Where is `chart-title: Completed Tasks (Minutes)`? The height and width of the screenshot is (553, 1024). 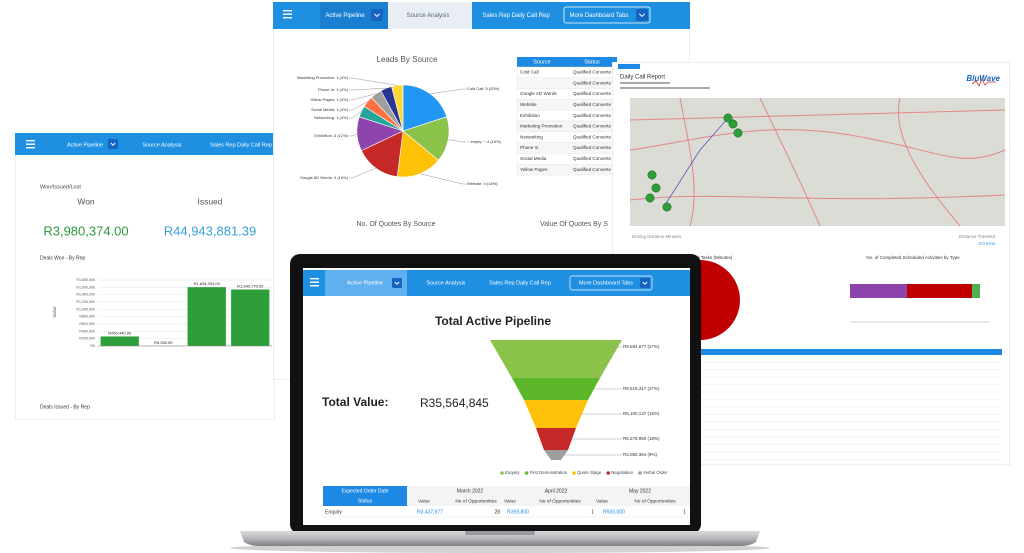
chart-title: Completed Tasks (Minutes) is located at coordinates (705, 257).